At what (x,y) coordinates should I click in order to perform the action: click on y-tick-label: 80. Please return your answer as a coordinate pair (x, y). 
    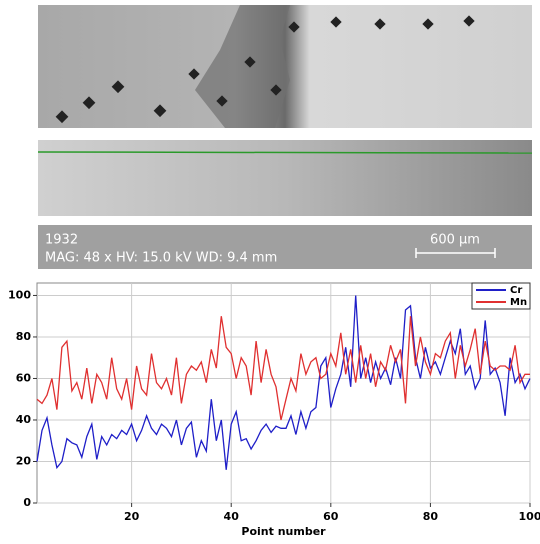
    Looking at the image, I should click on (24, 336).